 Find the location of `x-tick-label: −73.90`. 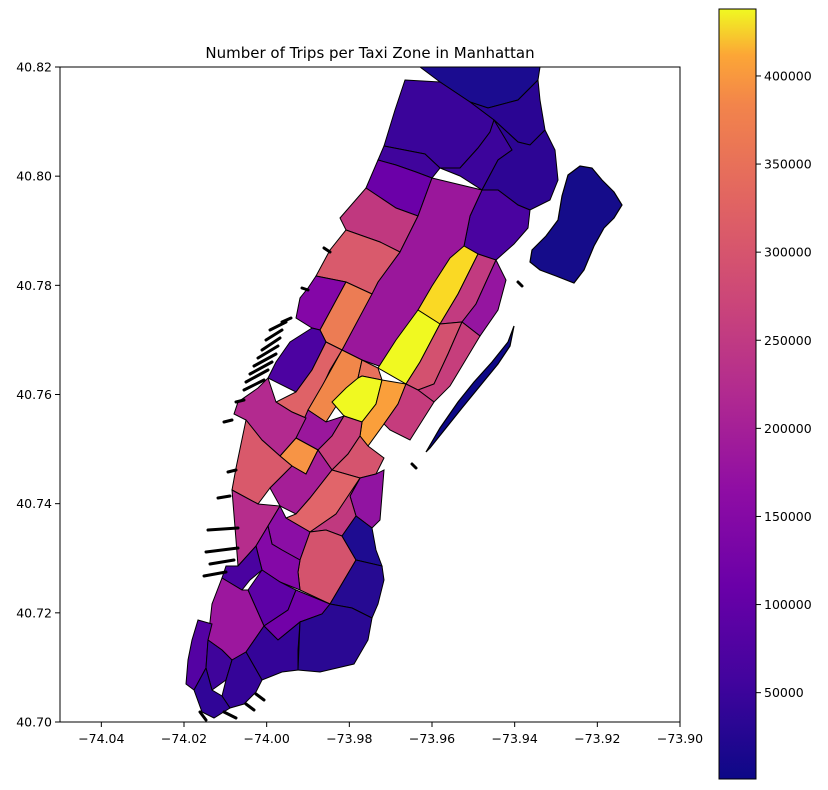

x-tick-label: −73.90 is located at coordinates (680, 738).